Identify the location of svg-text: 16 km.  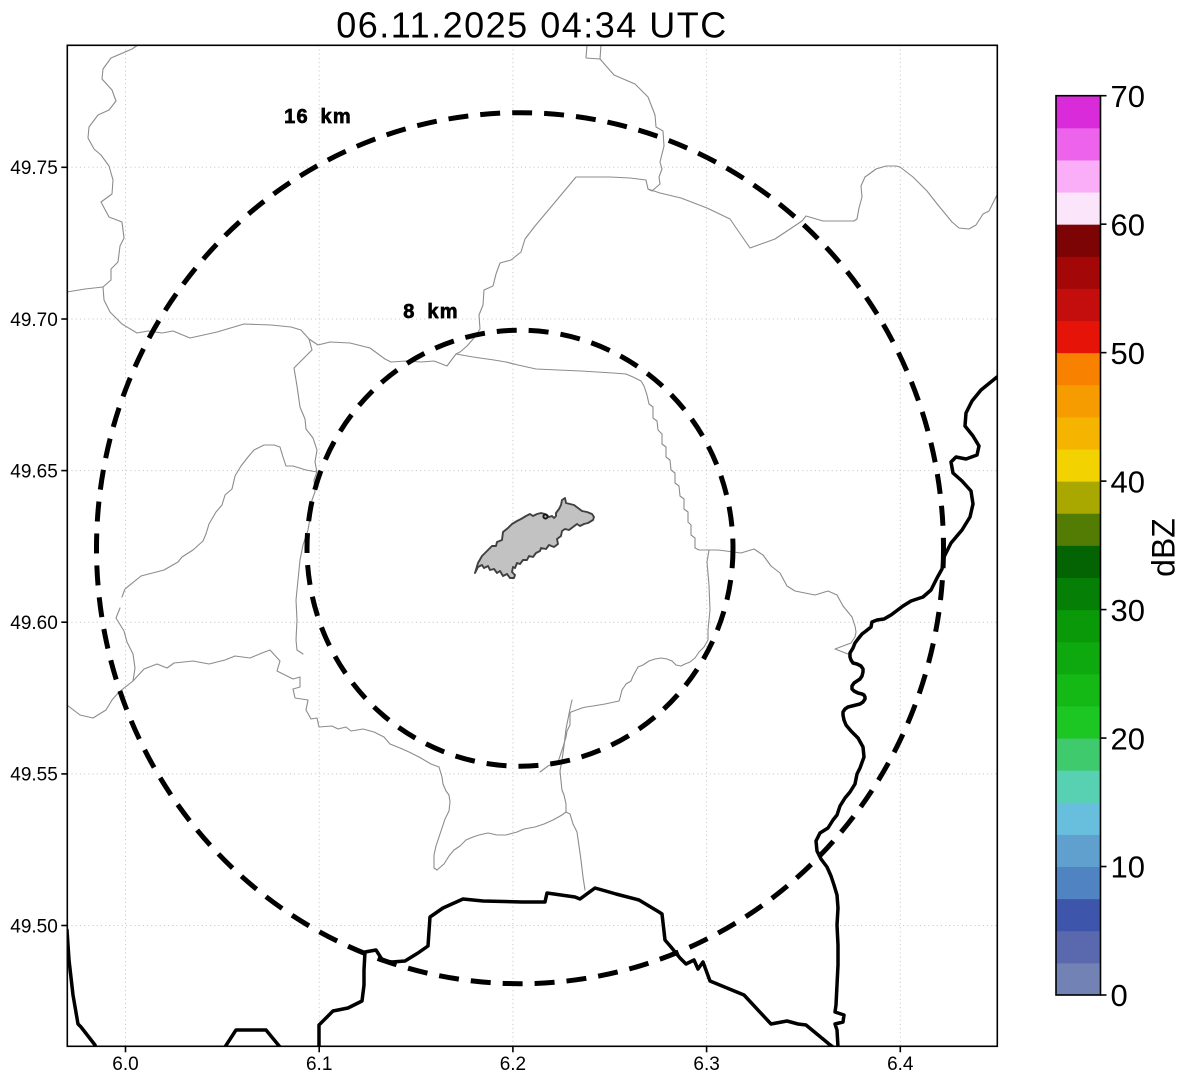
(318, 117).